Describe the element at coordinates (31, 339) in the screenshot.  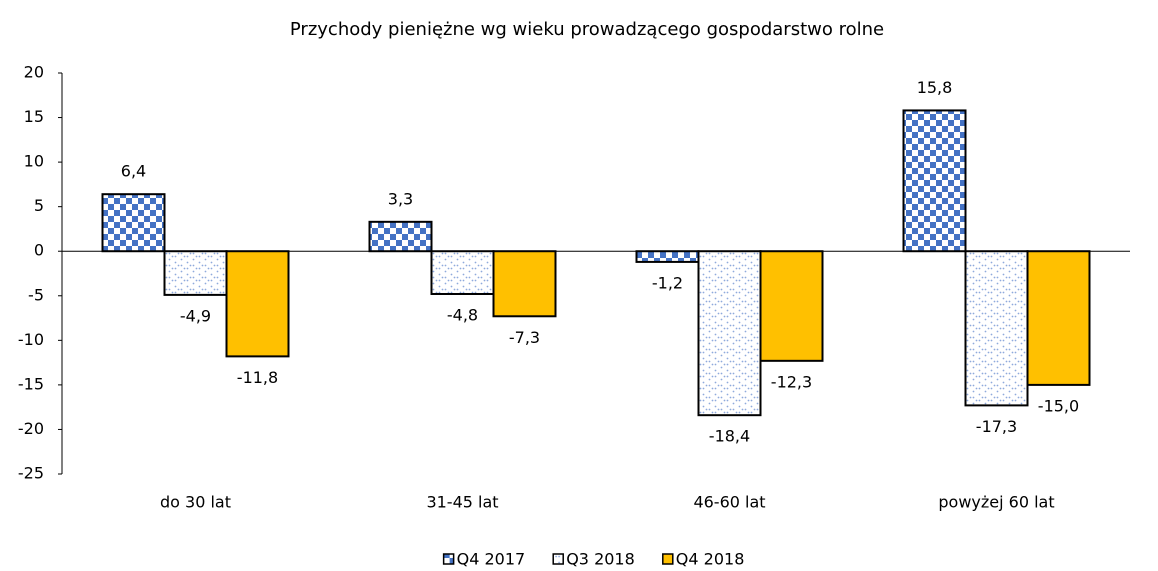
I see `y-tick-label: -10` at that location.